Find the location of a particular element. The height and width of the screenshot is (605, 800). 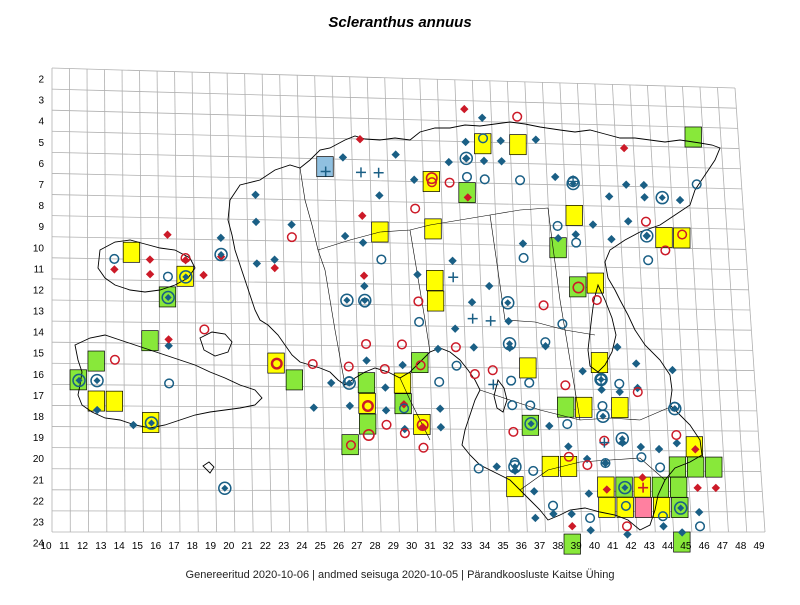

row-label: 3 is located at coordinates (41, 101).